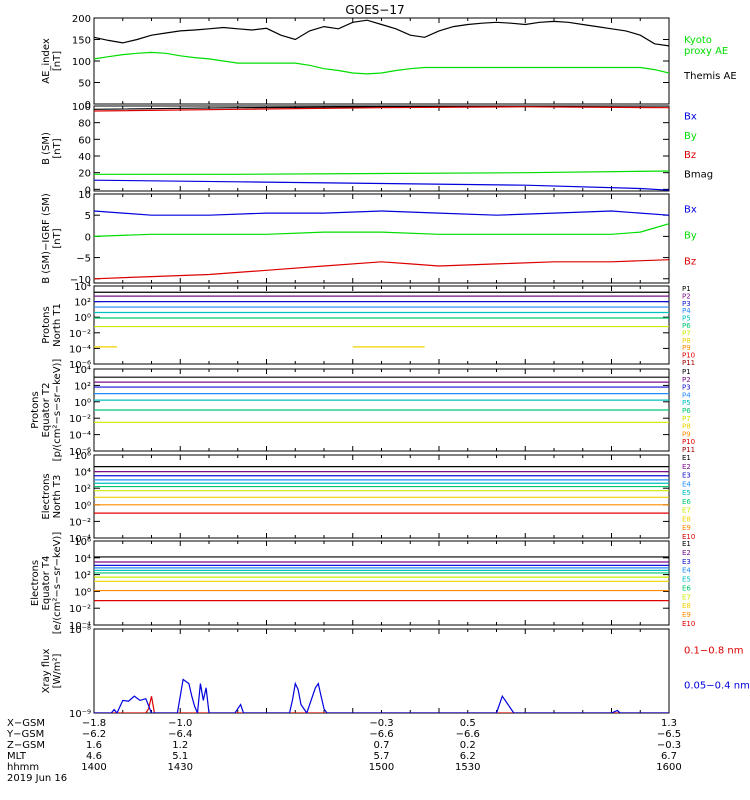  Describe the element at coordinates (669, 756) in the screenshot. I see `time-axis-value: 6.7` at that location.